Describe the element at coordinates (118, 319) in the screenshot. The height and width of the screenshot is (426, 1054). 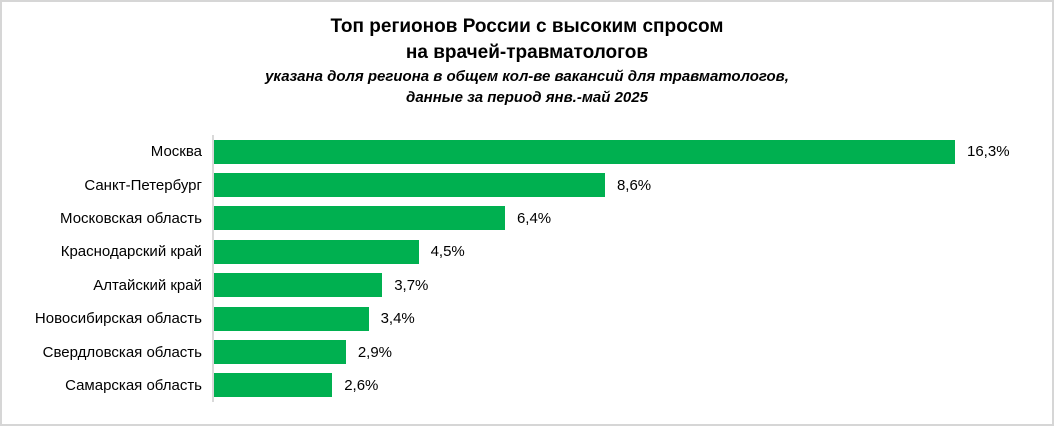
I see `category-label: Новосибирская область` at that location.